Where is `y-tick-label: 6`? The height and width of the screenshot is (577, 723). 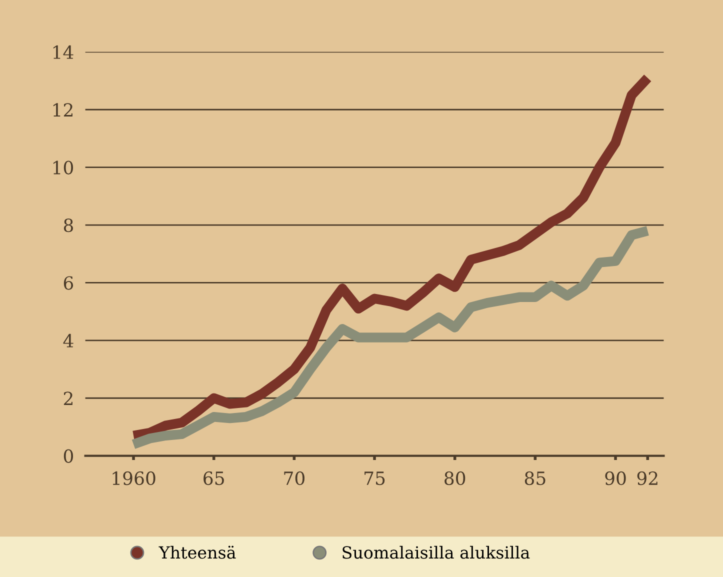 y-tick-label: 6 is located at coordinates (69, 283).